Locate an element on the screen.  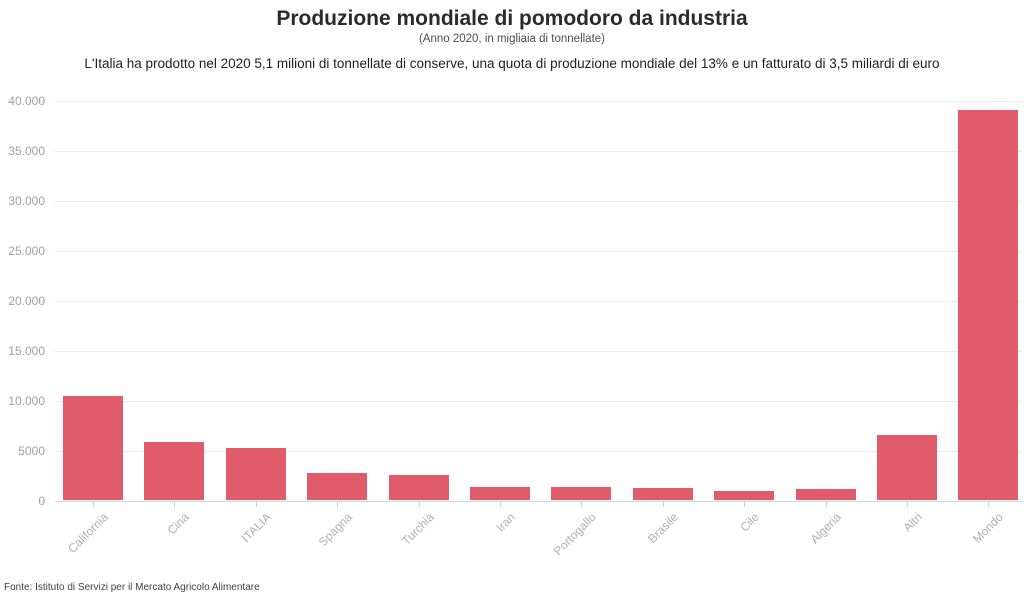
x-tick-iran is located at coordinates (500, 504).